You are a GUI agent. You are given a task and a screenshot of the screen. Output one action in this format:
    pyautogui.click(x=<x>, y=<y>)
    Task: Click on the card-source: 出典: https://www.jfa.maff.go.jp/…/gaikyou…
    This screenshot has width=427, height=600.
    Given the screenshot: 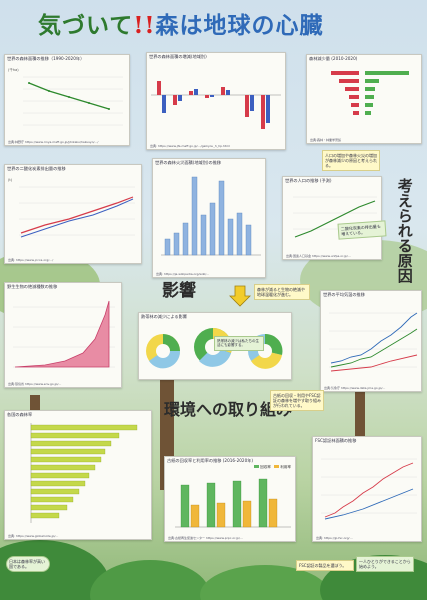 What is the action you would take?
    pyautogui.click(x=190, y=146)
    